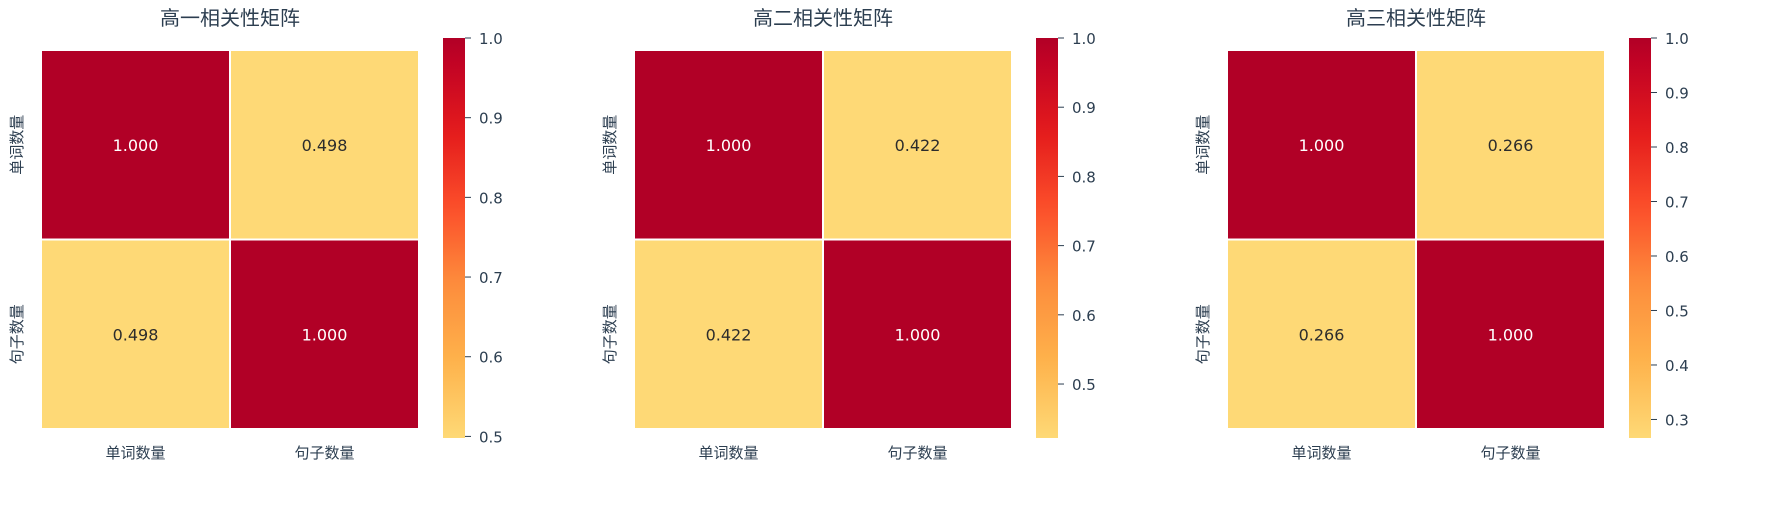 Image resolution: width=1769 pixels, height=529 pixels. I want to click on chart-title: 高三相关性矩阵, so click(1416, 18).